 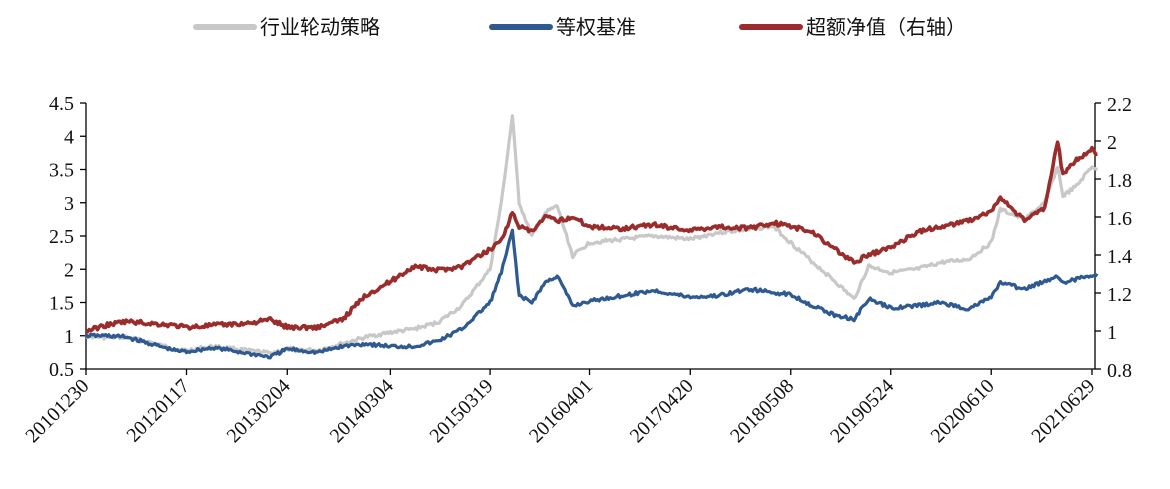 I want to click on x-tick-label: 20160401, so click(x=561, y=411).